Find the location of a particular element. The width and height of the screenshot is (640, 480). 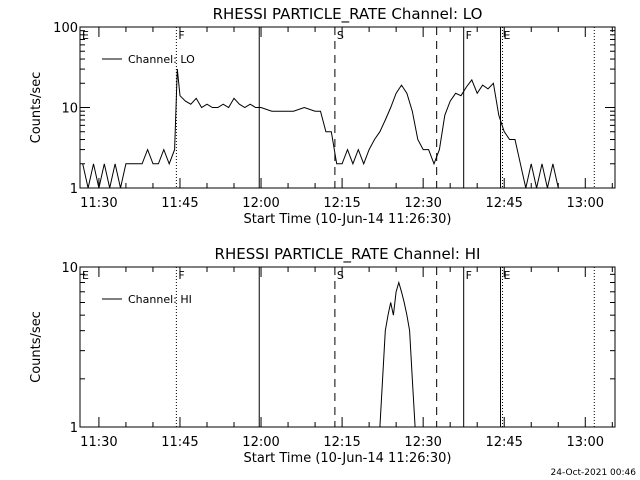

legend-label: Channel: LO is located at coordinates (161, 59).